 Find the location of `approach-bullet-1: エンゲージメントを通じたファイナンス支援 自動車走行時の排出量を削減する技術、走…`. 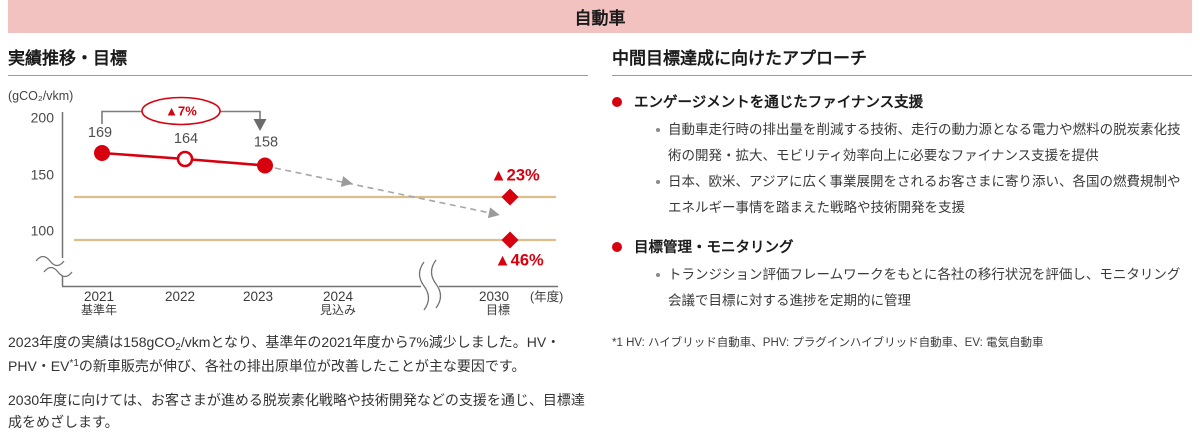

approach-bullet-1: エンゲージメントを通じたファイナンス支援 自動車走行時の排出量を削減する技術、走… is located at coordinates (902, 156).